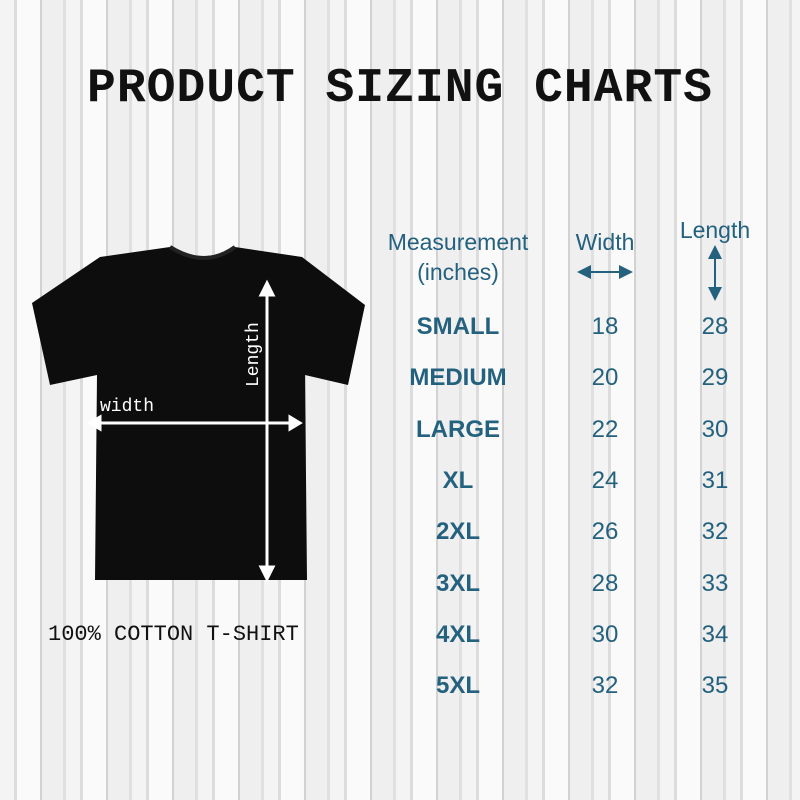 This screenshot has height=800, width=800. I want to click on width-header-label: Width, so click(605, 242).